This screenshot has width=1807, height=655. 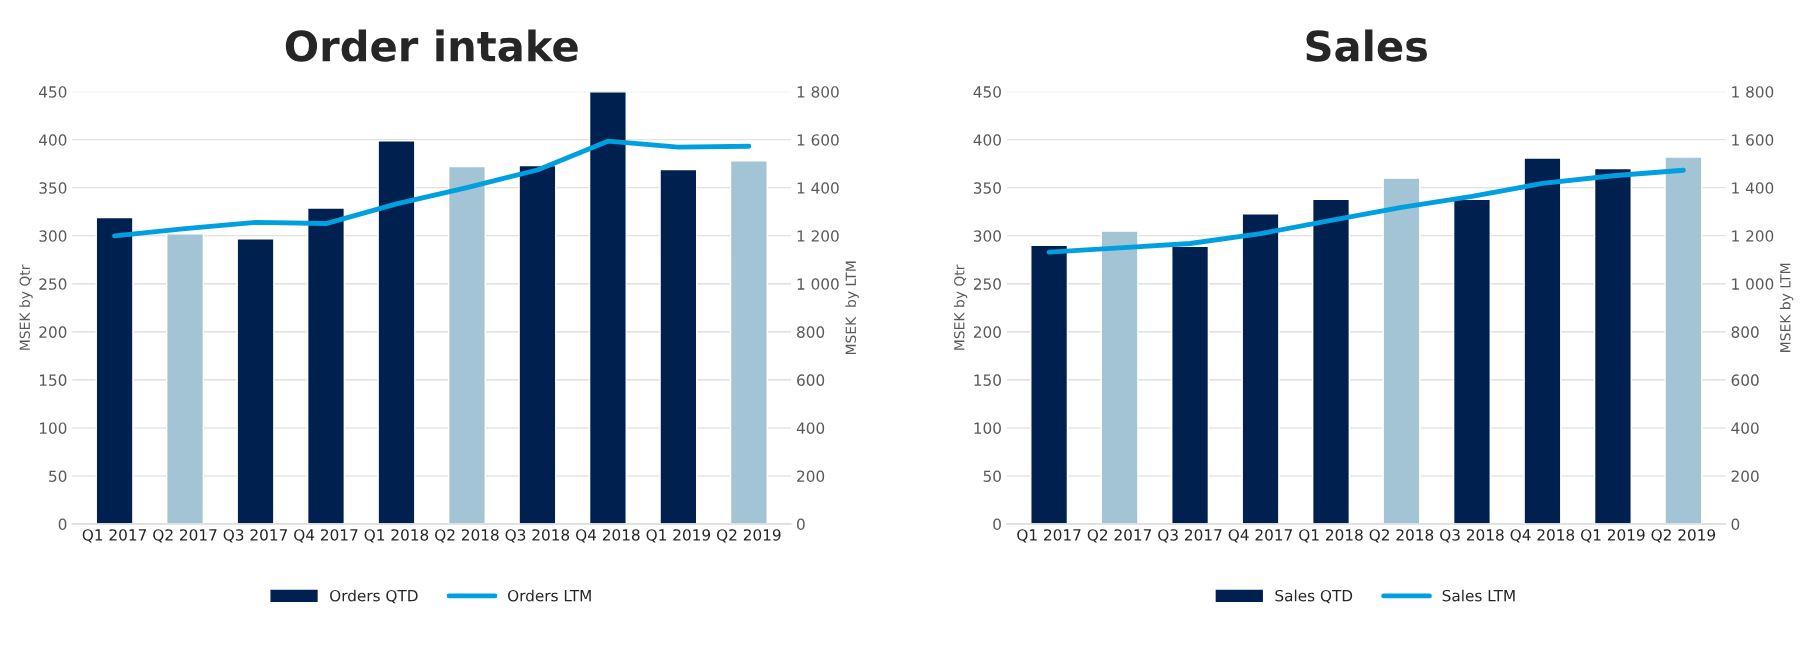 I want to click on chart-title: Order intake, so click(x=431, y=45).